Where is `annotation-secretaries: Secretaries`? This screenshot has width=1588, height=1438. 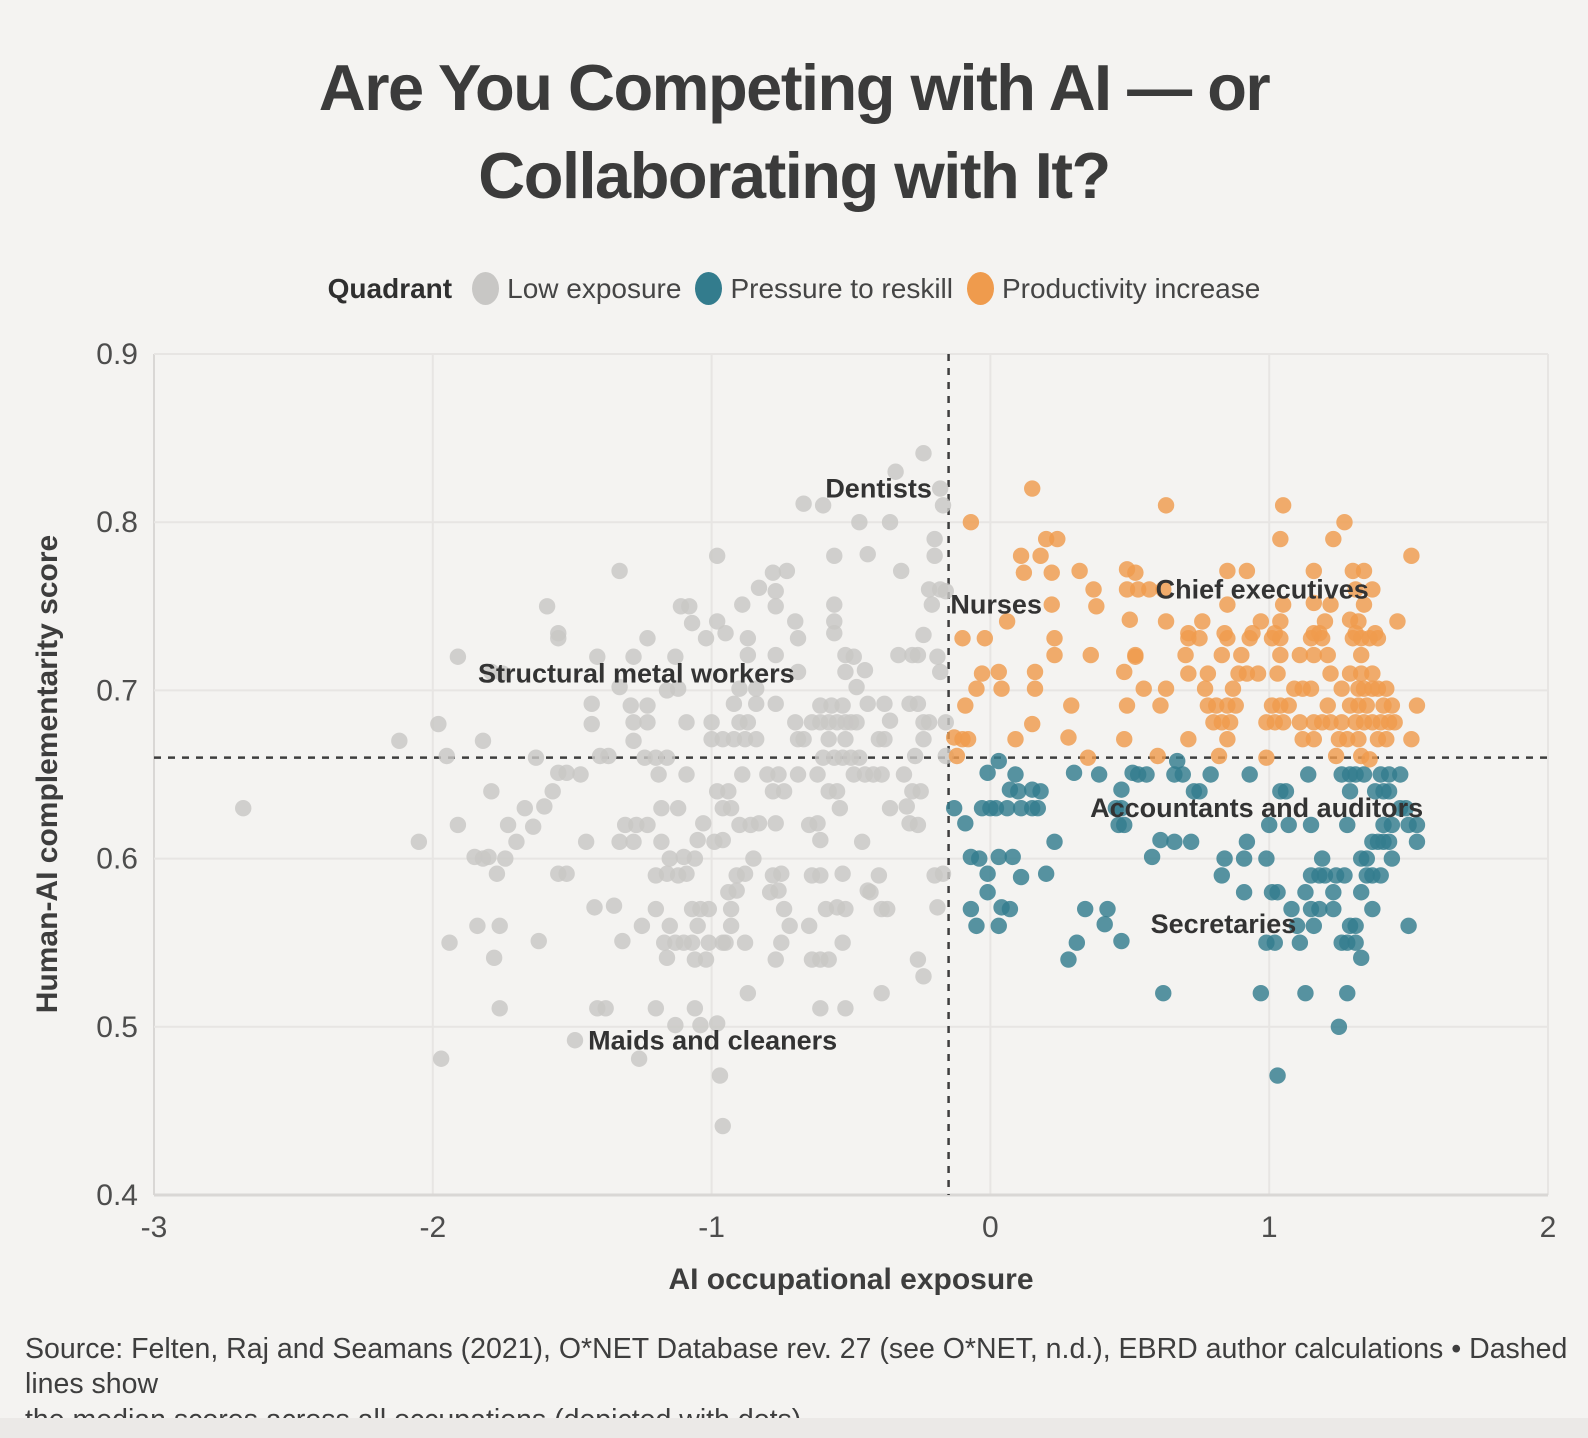 annotation-secretaries: Secretaries is located at coordinates (1224, 924).